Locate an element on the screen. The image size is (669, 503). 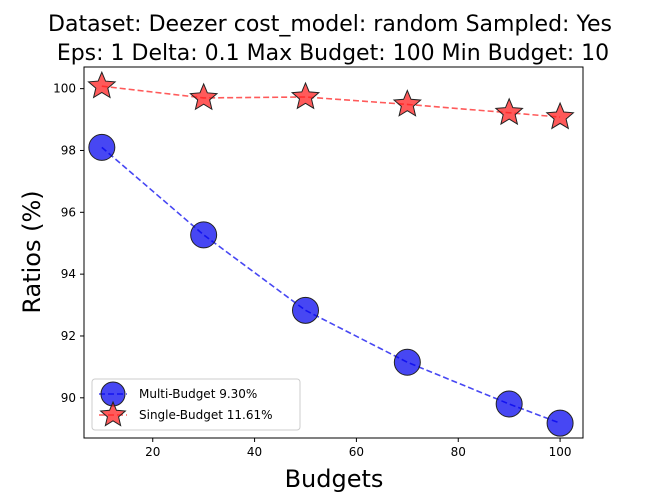
x-axis: 20 40 60 80 100 is located at coordinates (358, 448).